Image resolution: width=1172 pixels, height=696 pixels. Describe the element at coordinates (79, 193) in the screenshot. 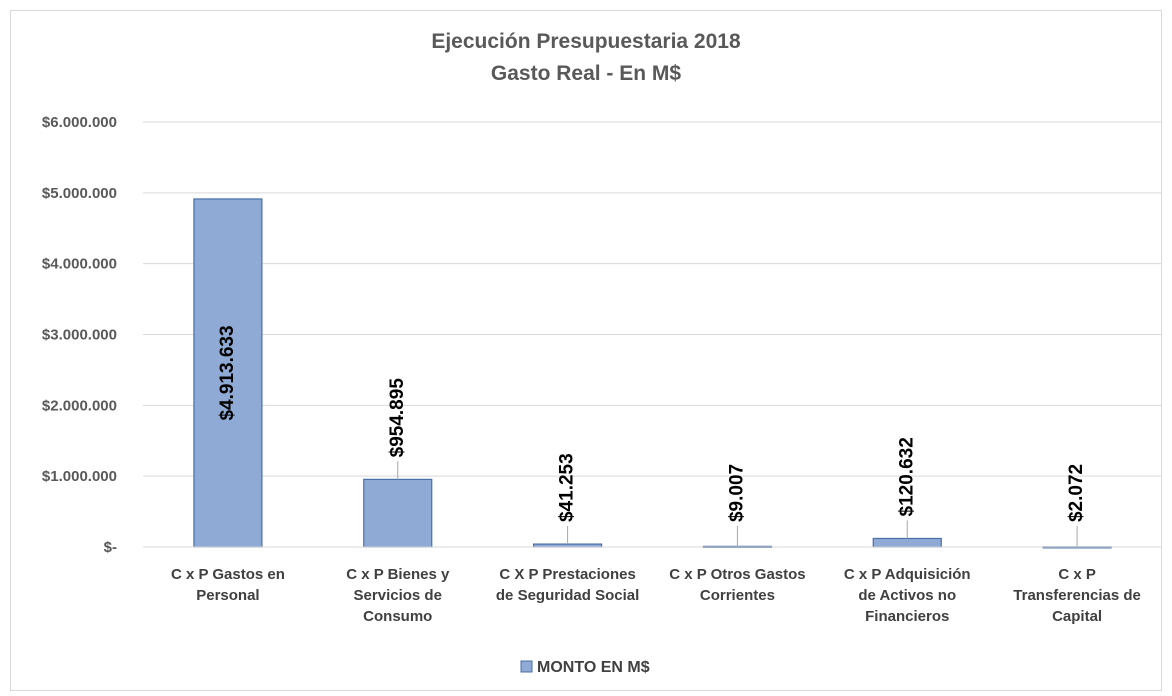

I see `y-tick-label: $5.000.000` at that location.